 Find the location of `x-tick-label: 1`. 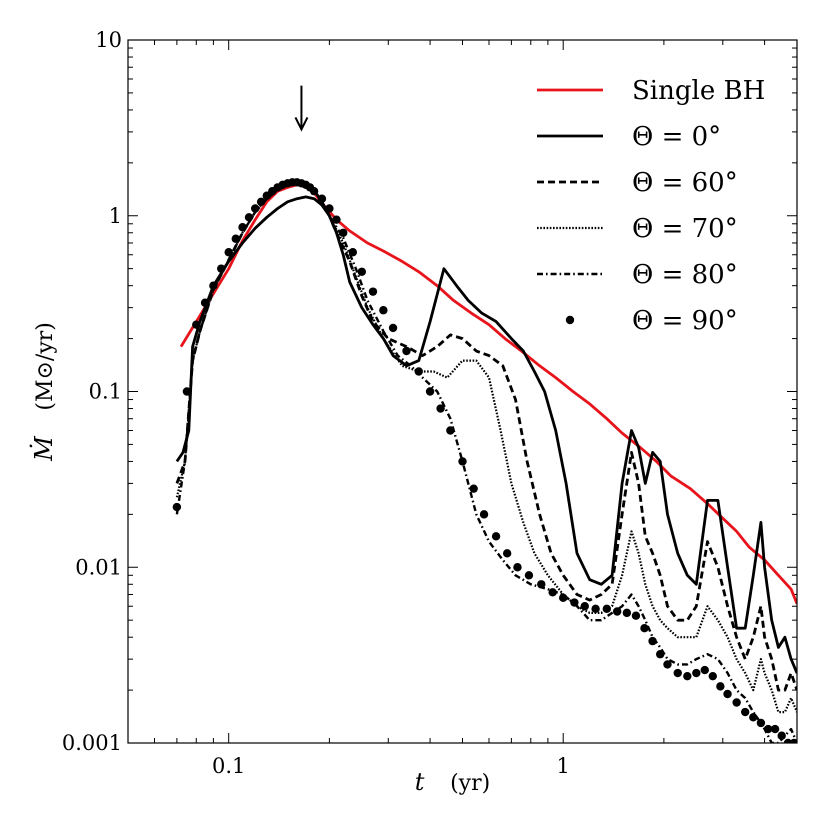

x-tick-label: 1 is located at coordinates (563, 766).